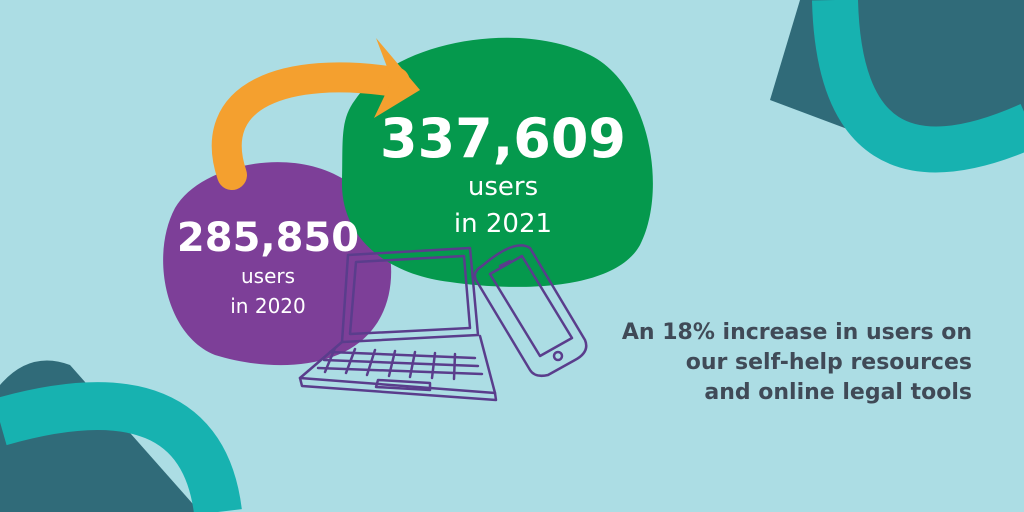 The image size is (1024, 512). I want to click on stat-2020-label-line1: users, so click(268, 276).